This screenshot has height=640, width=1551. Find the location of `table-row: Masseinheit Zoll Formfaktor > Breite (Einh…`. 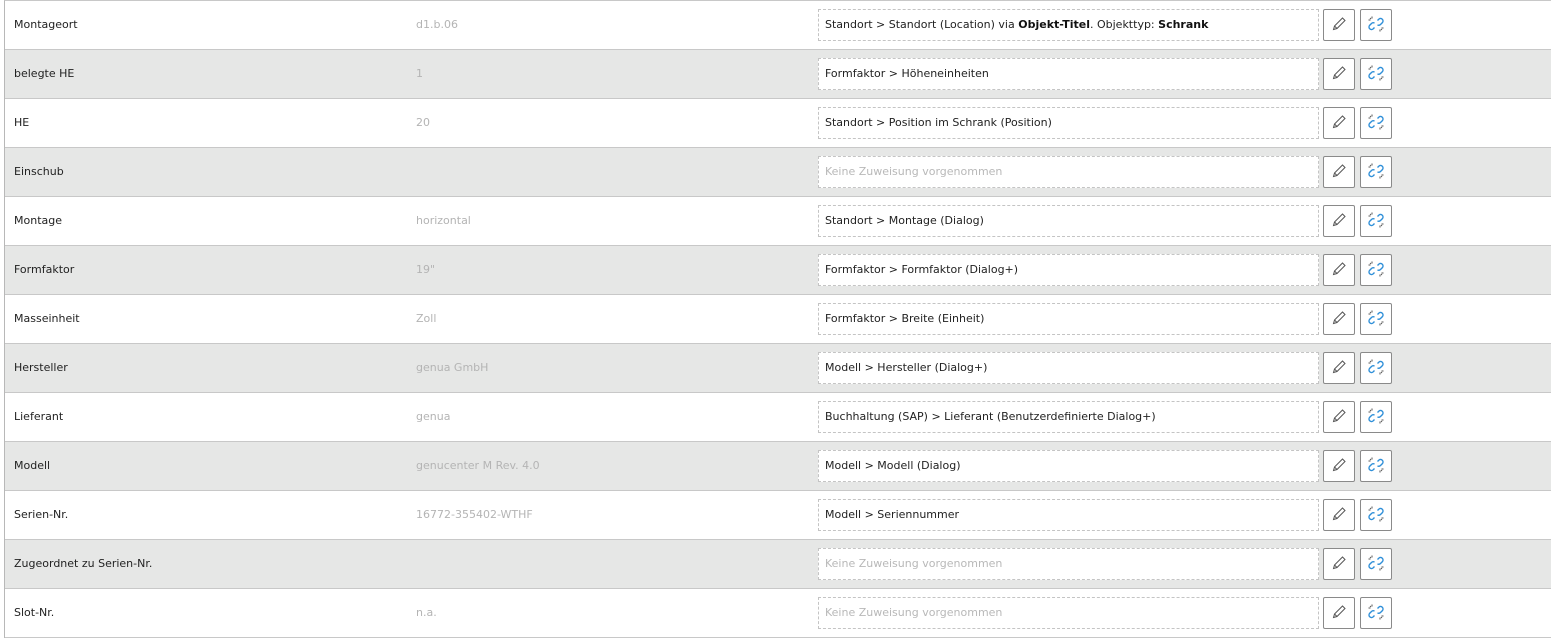

table-row: Masseinheit Zoll Formfaktor > Breite (Einh… is located at coordinates (778, 319).